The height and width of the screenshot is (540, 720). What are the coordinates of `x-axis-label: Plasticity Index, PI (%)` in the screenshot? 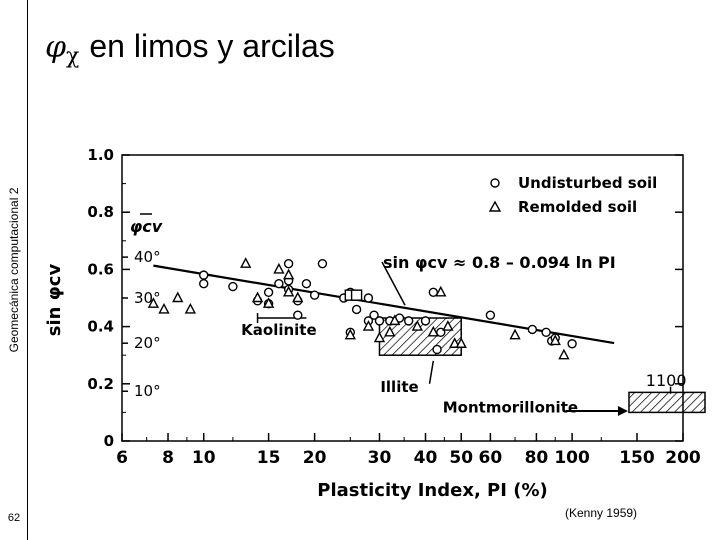 It's located at (432, 490).